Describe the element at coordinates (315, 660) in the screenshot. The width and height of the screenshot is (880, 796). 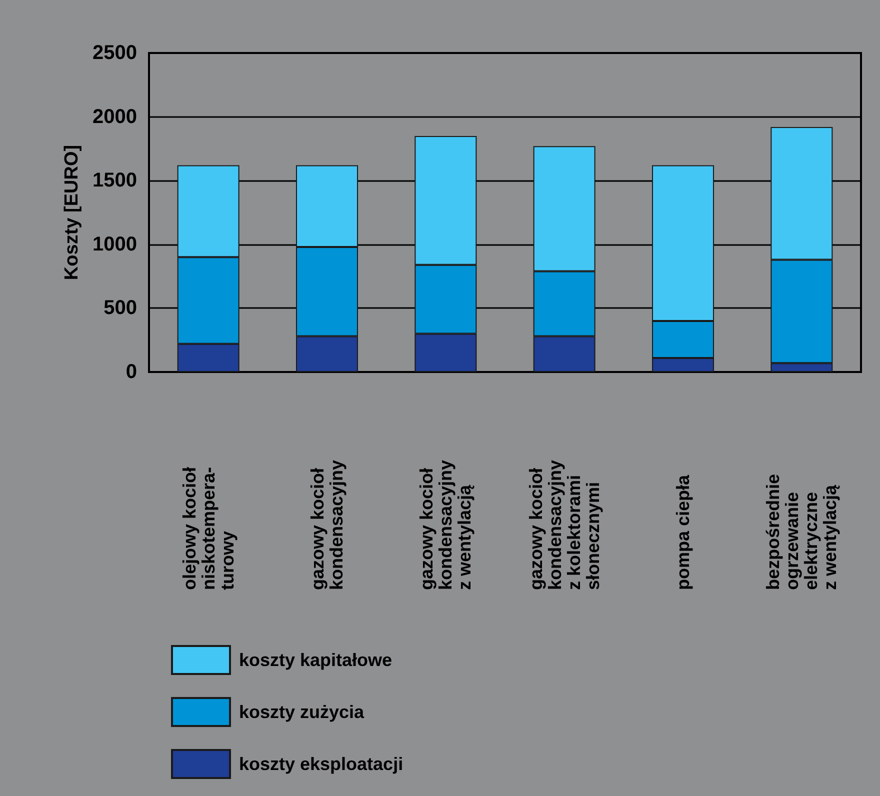
I see `legend-label: koszty kapitałowe` at that location.